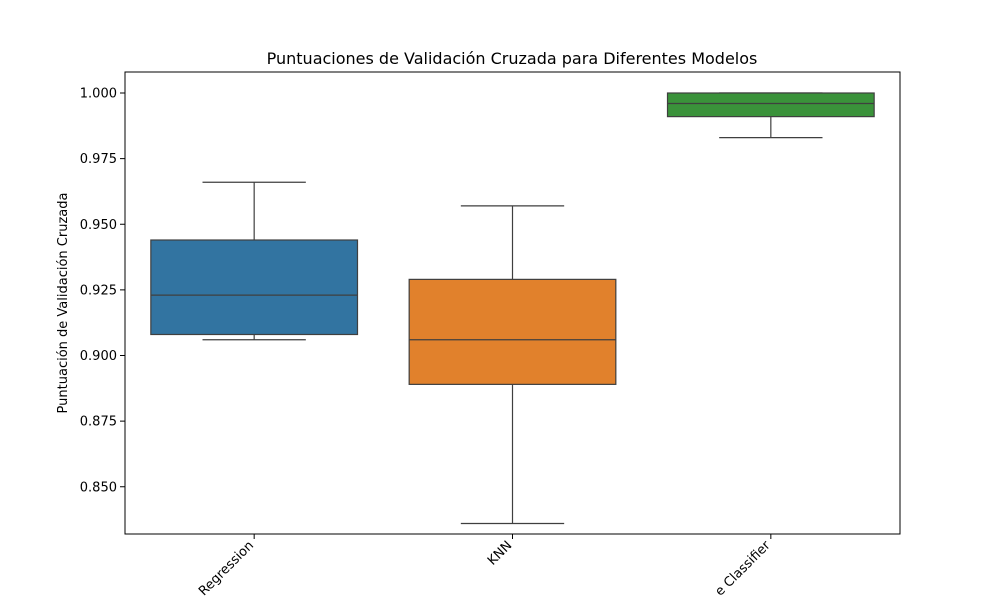  Describe the element at coordinates (98, 94) in the screenshot. I see `y-tick-label: 1.000` at that location.